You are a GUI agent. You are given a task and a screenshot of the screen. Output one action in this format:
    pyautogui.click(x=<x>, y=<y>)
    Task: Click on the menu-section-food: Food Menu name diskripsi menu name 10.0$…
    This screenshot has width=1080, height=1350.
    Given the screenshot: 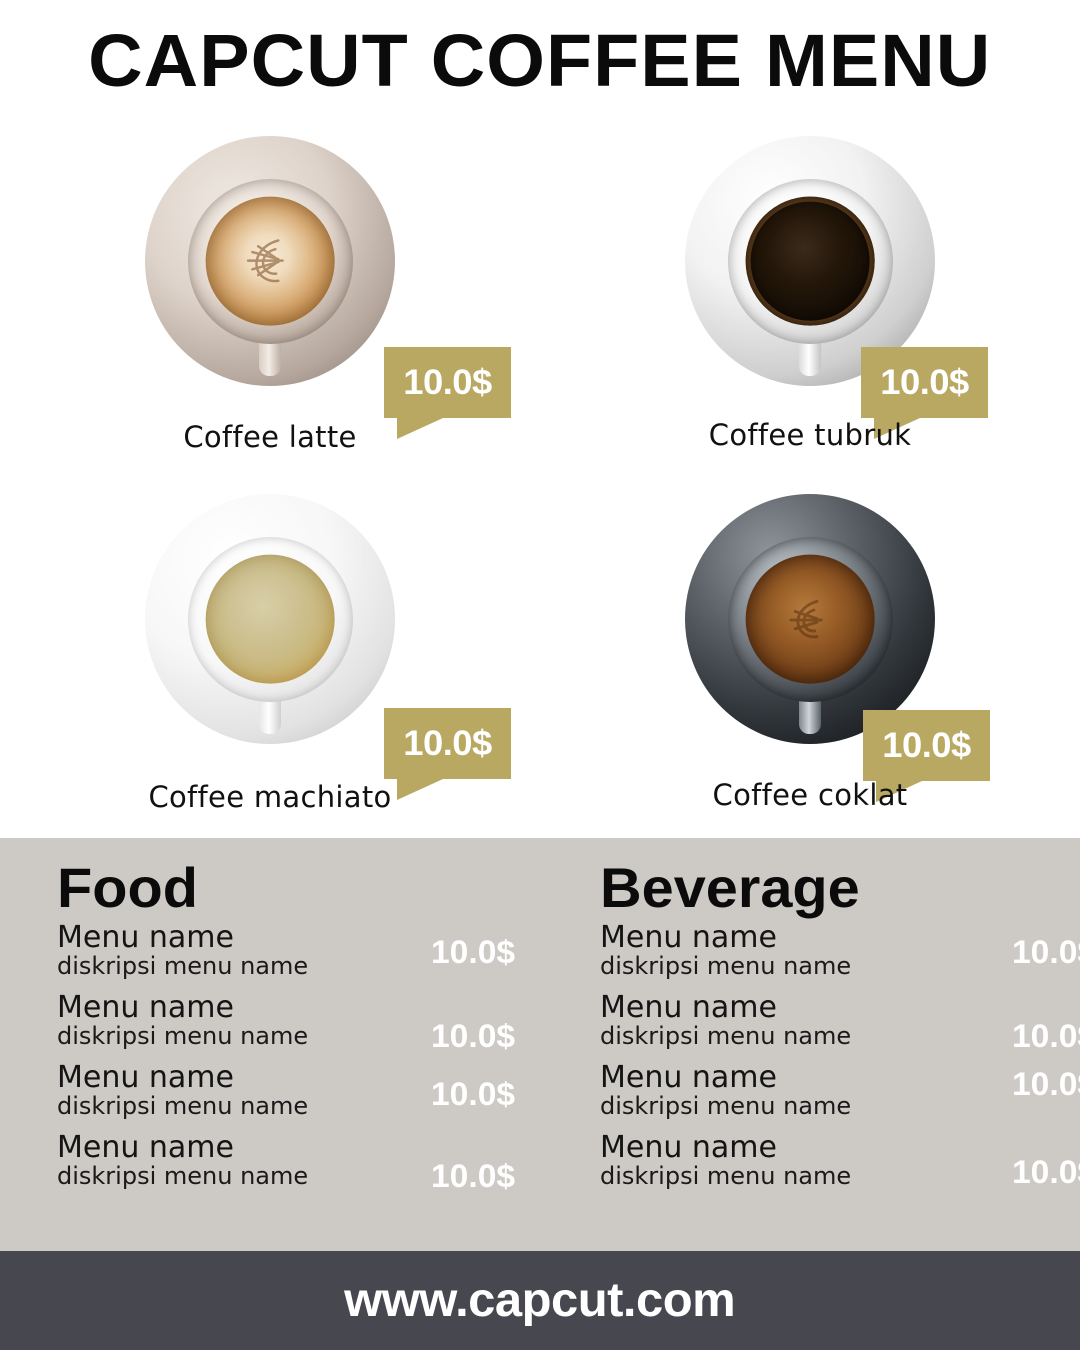 What is the action you would take?
    pyautogui.click(x=307, y=1031)
    